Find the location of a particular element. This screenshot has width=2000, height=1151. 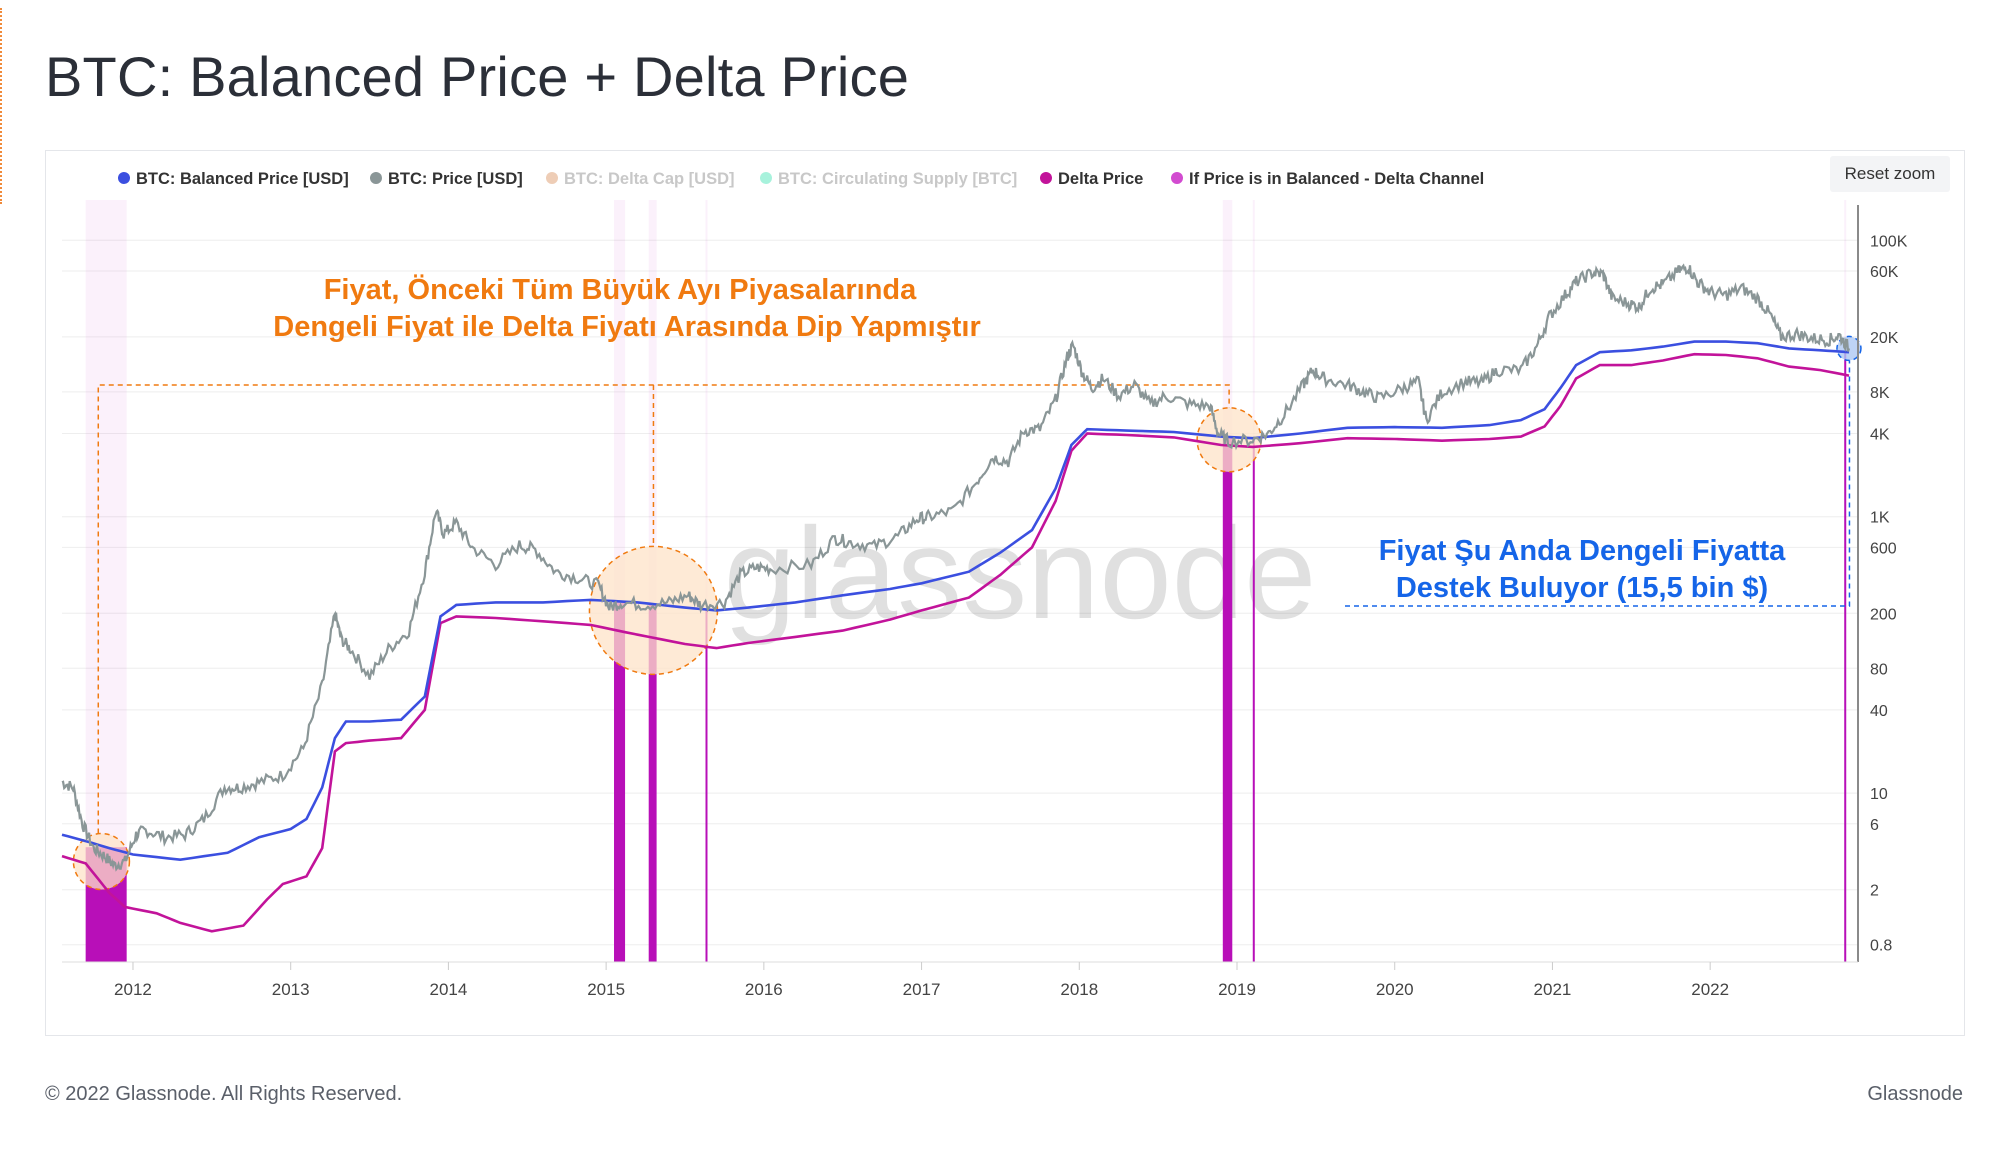

left-edge-marker is located at coordinates (1, 106).